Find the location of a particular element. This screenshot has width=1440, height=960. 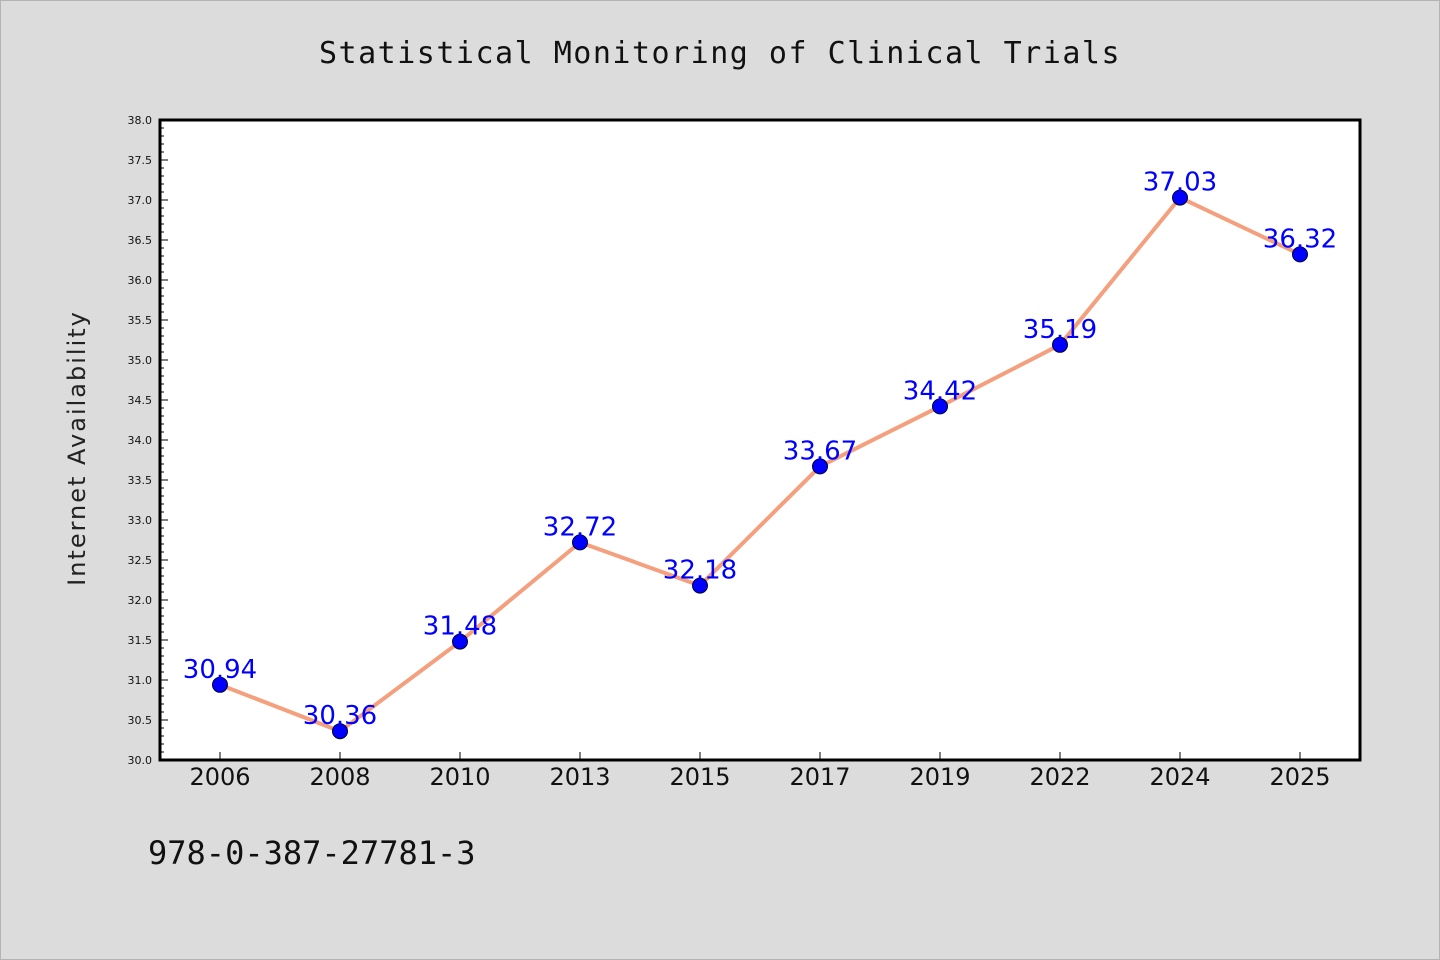

y-tick-label: 34.0 is located at coordinates (140, 440).